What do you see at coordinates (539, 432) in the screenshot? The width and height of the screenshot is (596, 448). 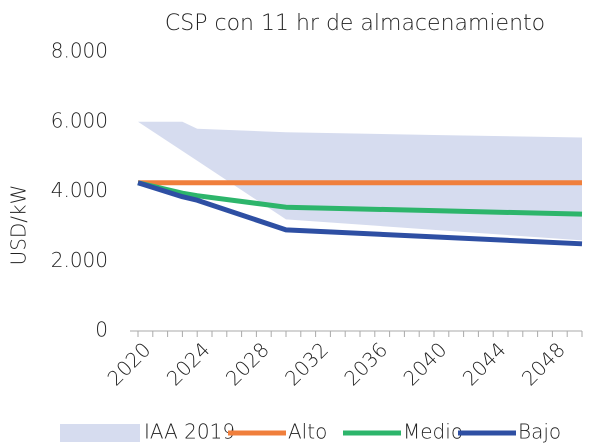 I see `legend-label: Bajo` at bounding box center [539, 432].